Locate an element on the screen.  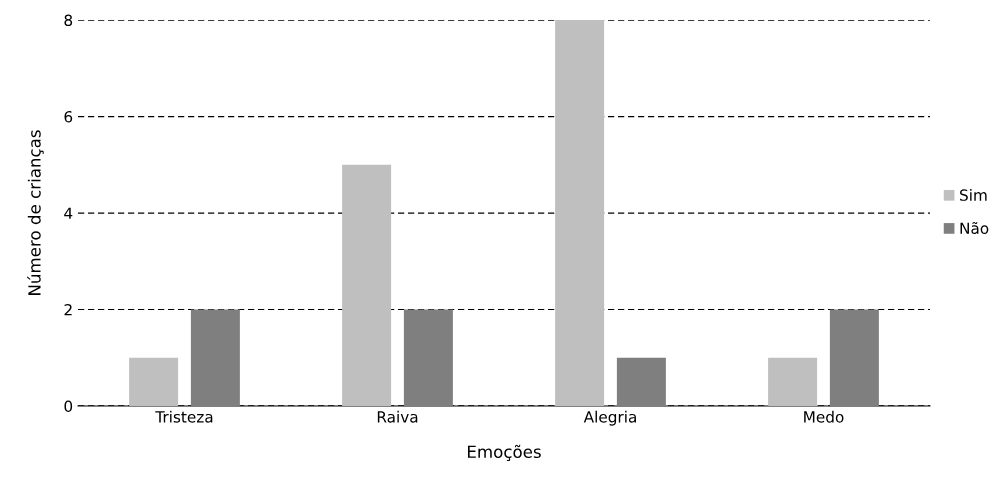
x-tick-label: Medo is located at coordinates (824, 416).